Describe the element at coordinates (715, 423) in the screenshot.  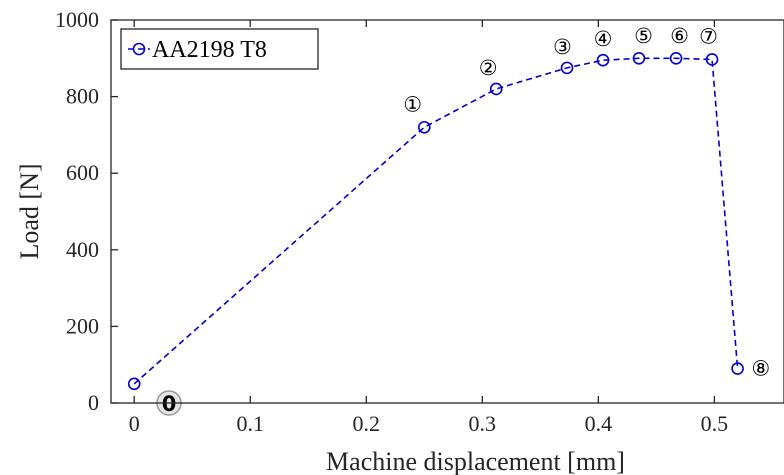
I see `x-tick-label: 0.5` at that location.